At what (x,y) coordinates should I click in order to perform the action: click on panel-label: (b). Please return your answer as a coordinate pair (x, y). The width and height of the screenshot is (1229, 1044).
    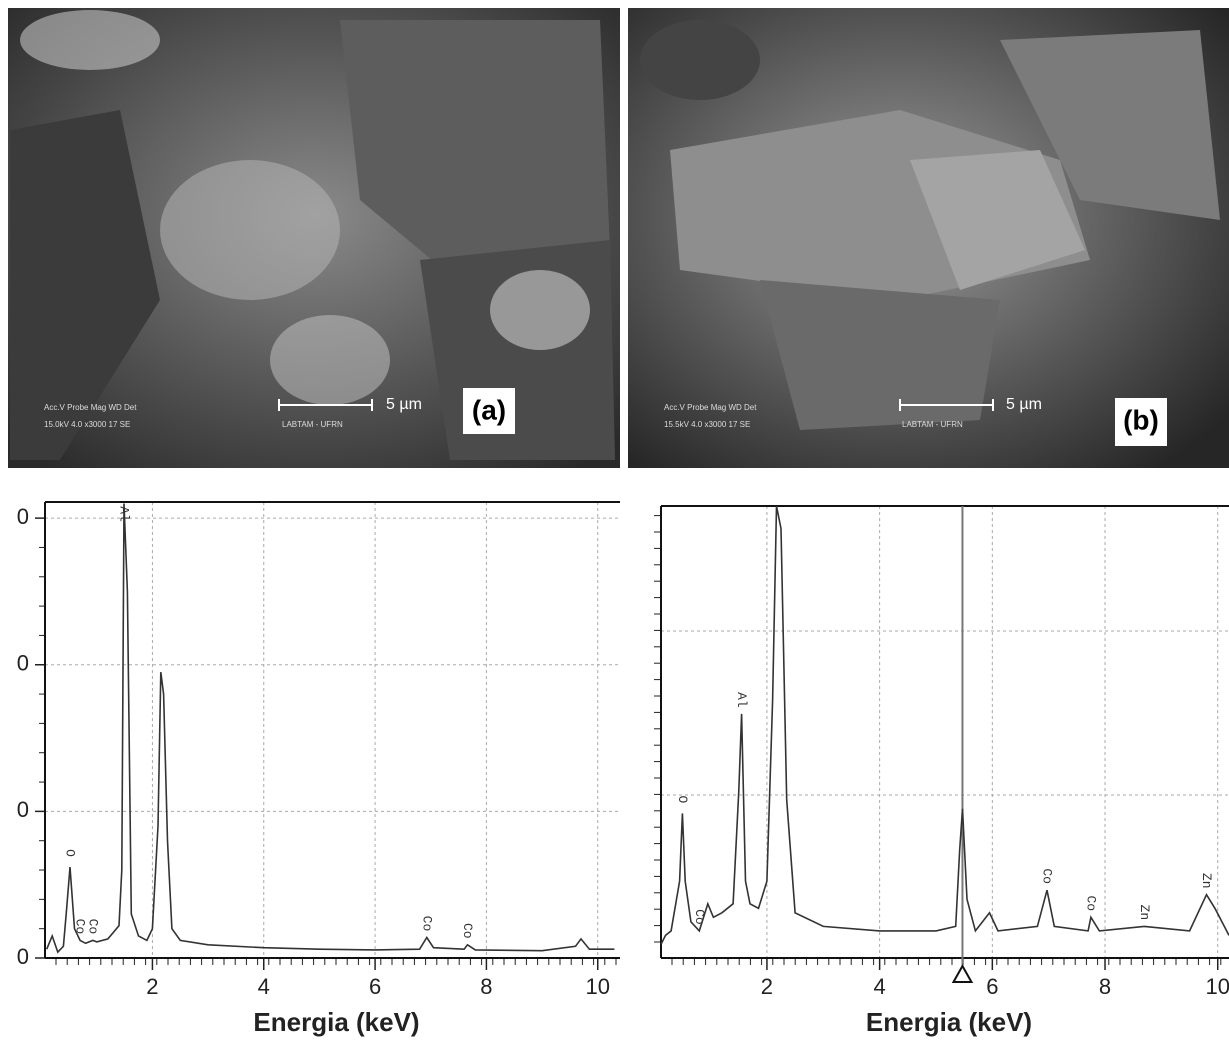
    Looking at the image, I should click on (1141, 419).